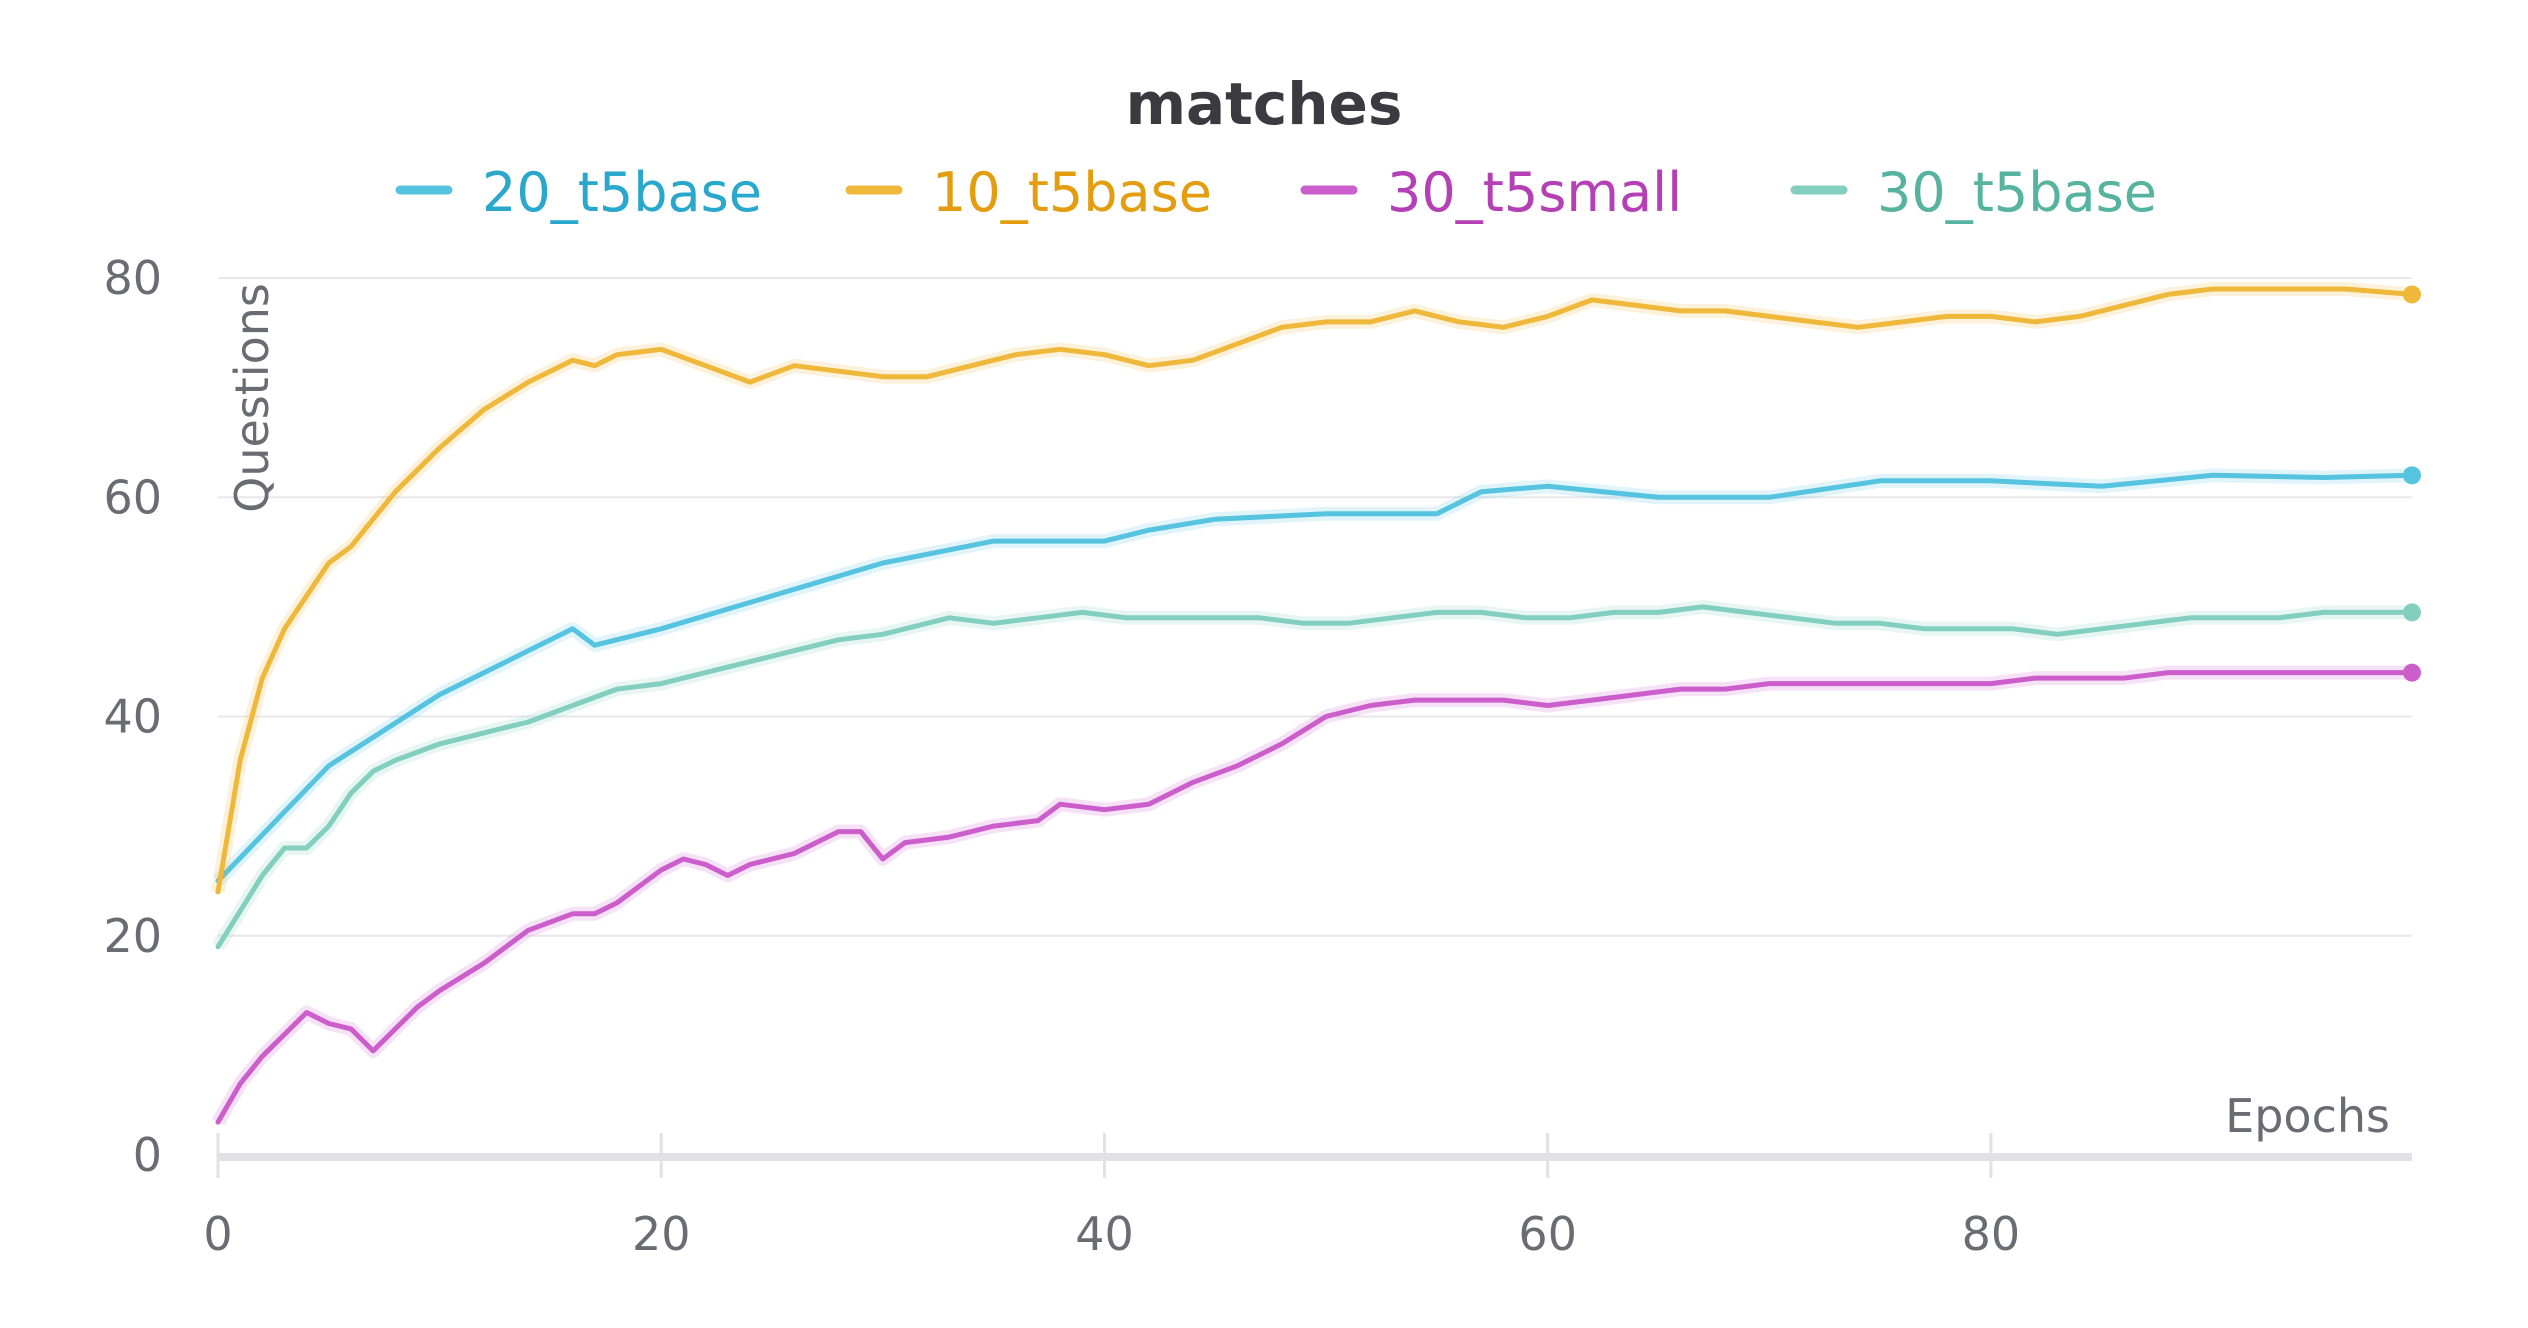  I want to click on legend-item: 30_t5small, so click(1491, 192).